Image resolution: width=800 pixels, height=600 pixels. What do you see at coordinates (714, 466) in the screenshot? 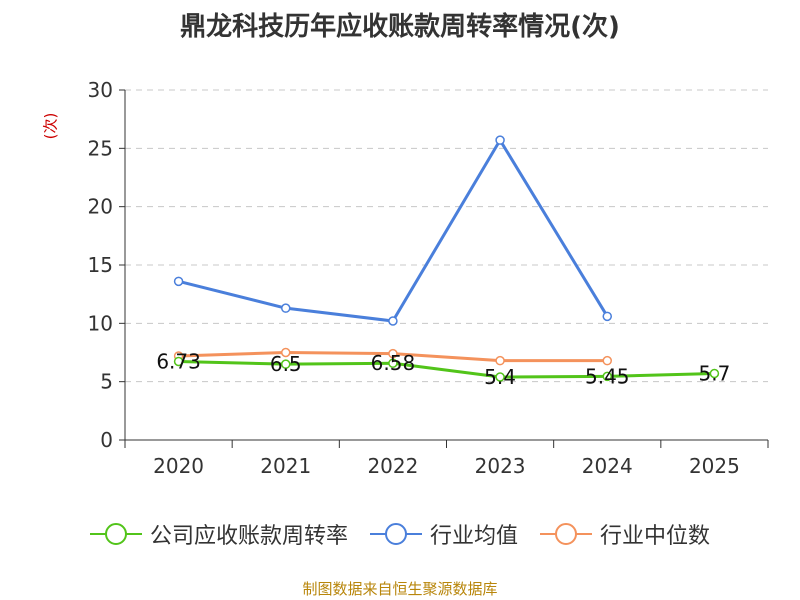
I see `x-tick-label: 2025` at bounding box center [714, 466].